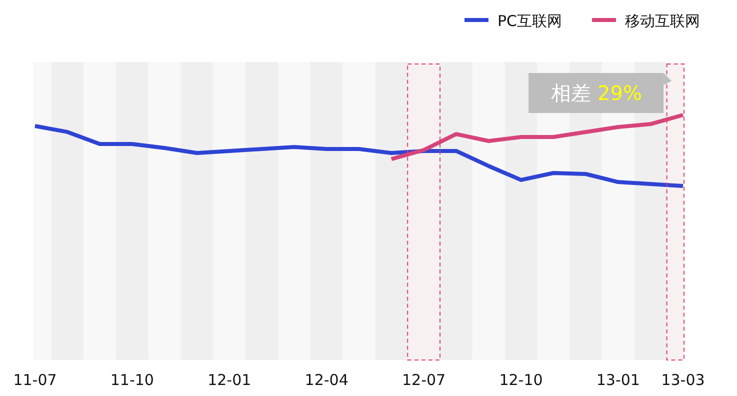 The height and width of the screenshot is (396, 737). I want to click on x-tick-label: 12-10, so click(521, 380).